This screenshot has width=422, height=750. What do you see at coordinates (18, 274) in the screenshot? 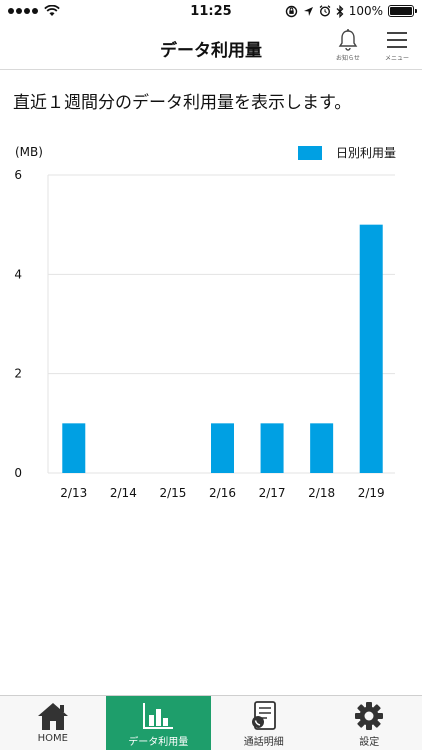
I see `y-tick-label: 4` at bounding box center [18, 274].